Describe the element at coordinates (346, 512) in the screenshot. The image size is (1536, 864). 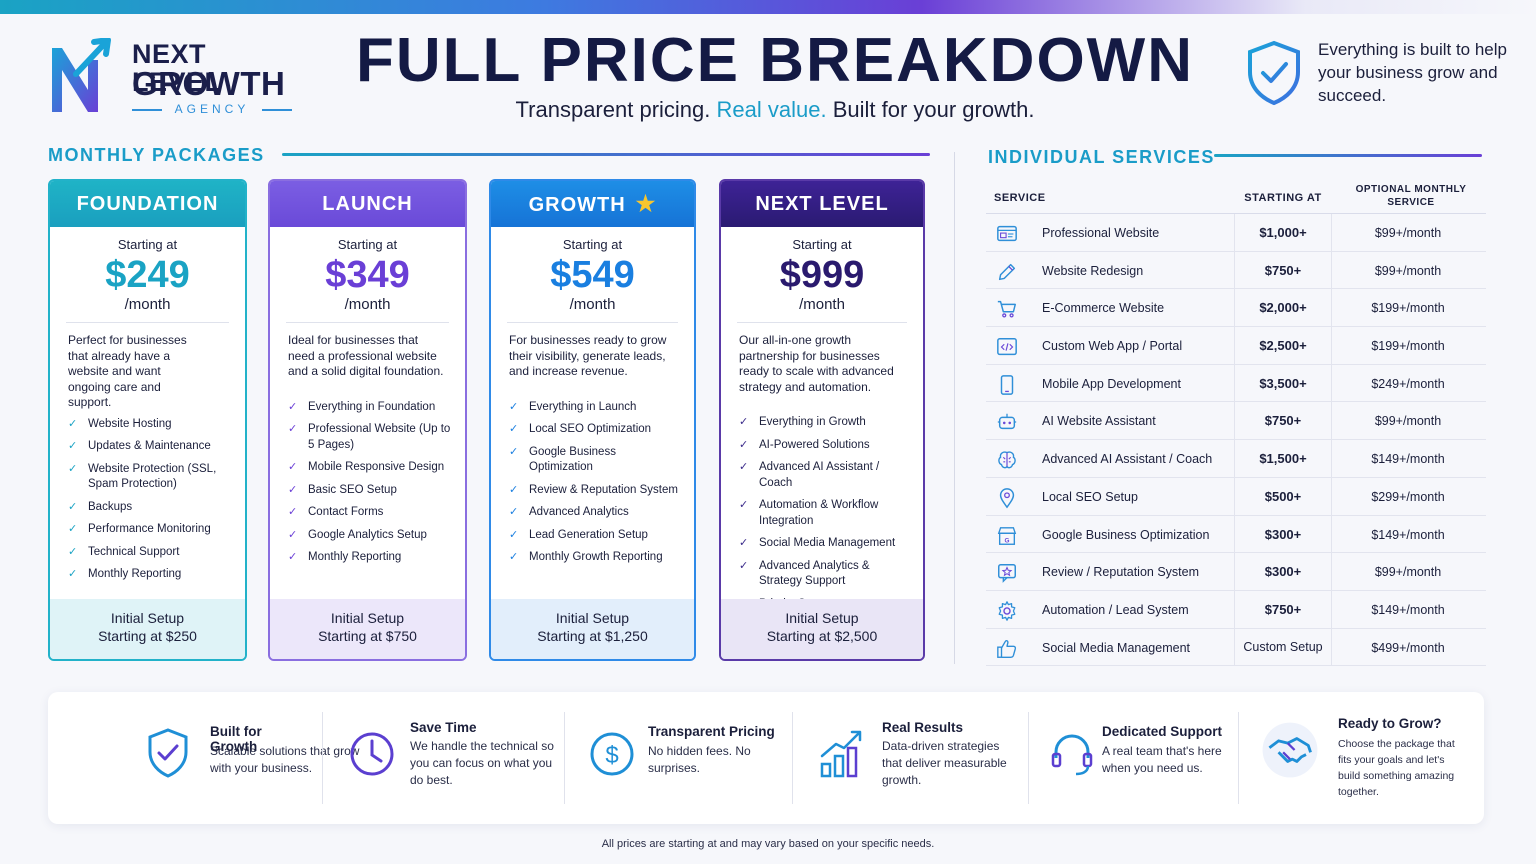
I see `feature-text: Contact Forms` at that location.